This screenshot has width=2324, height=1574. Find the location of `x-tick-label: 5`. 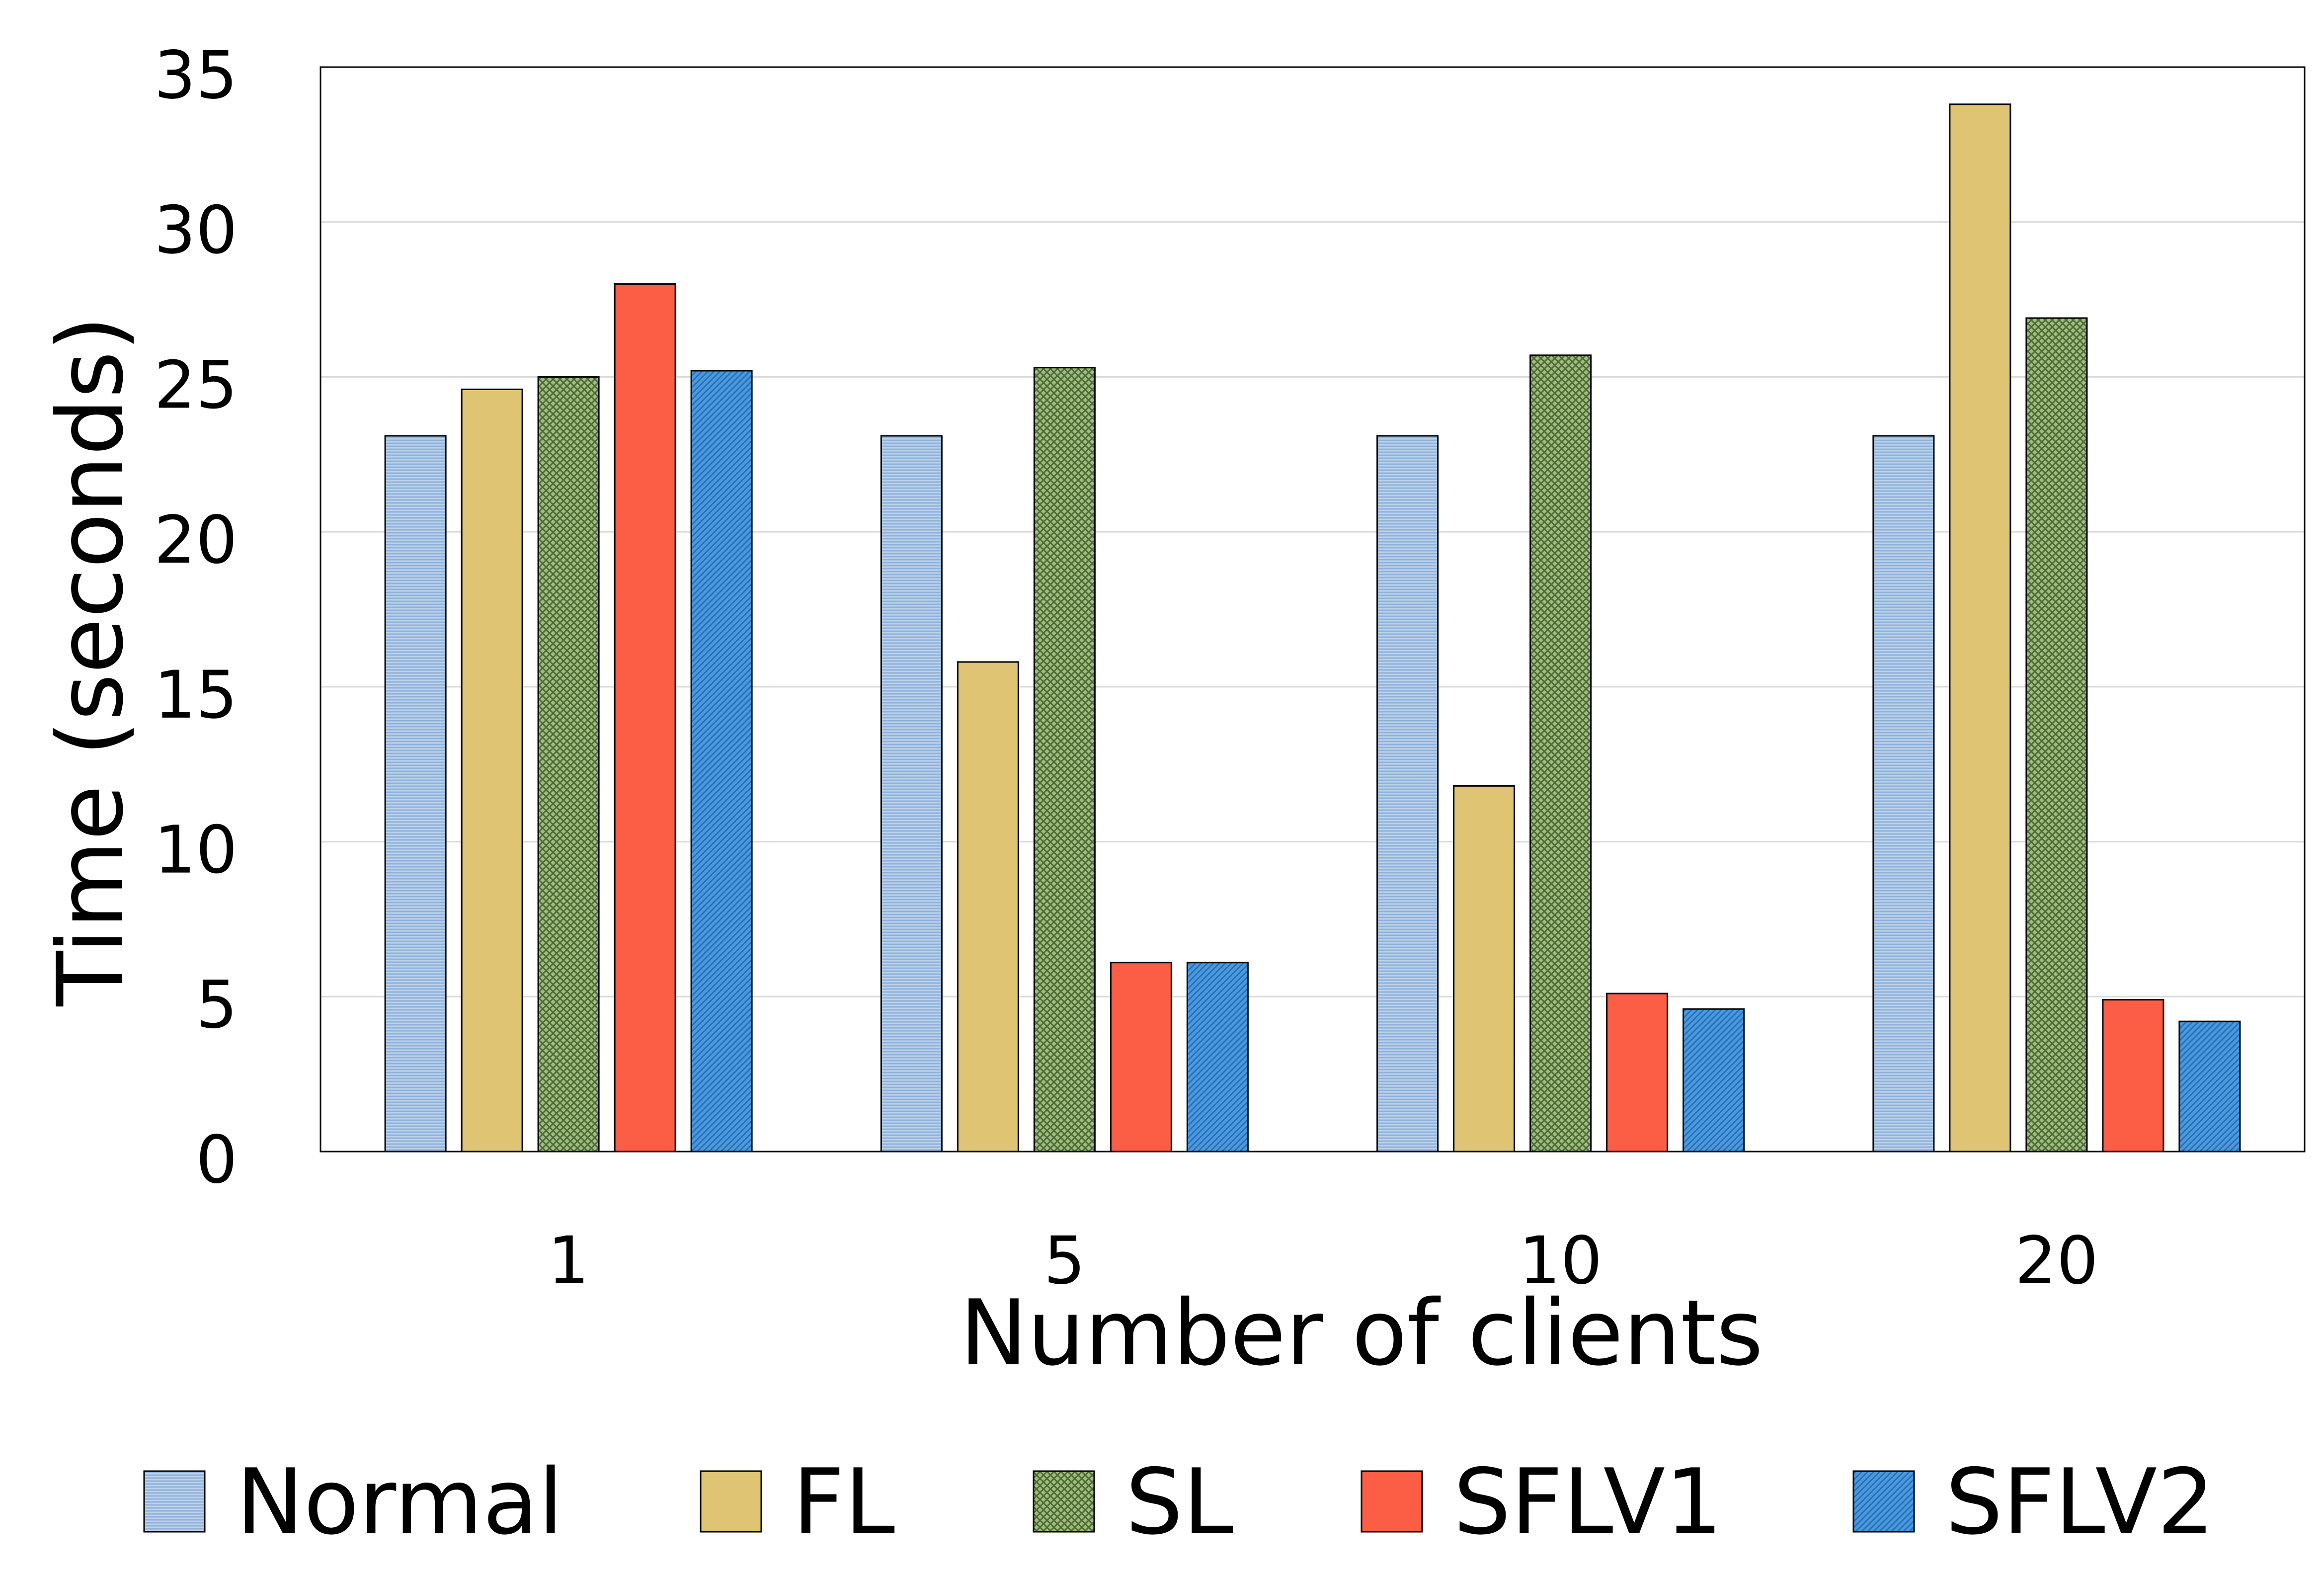

x-tick-label: 5 is located at coordinates (1064, 1261).